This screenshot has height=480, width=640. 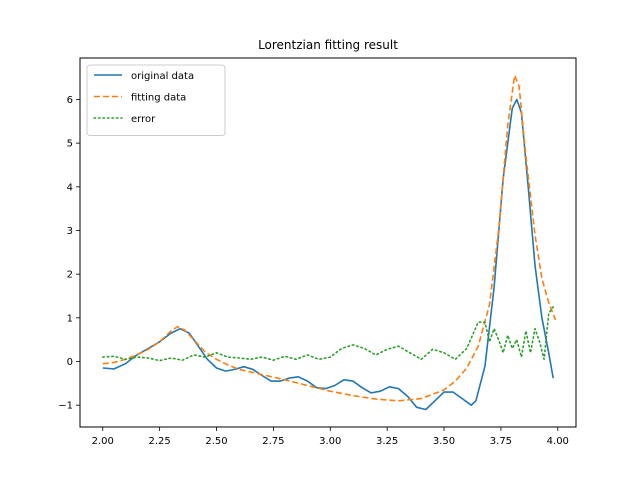 I want to click on x-tick-label: 3.50, so click(x=444, y=441).